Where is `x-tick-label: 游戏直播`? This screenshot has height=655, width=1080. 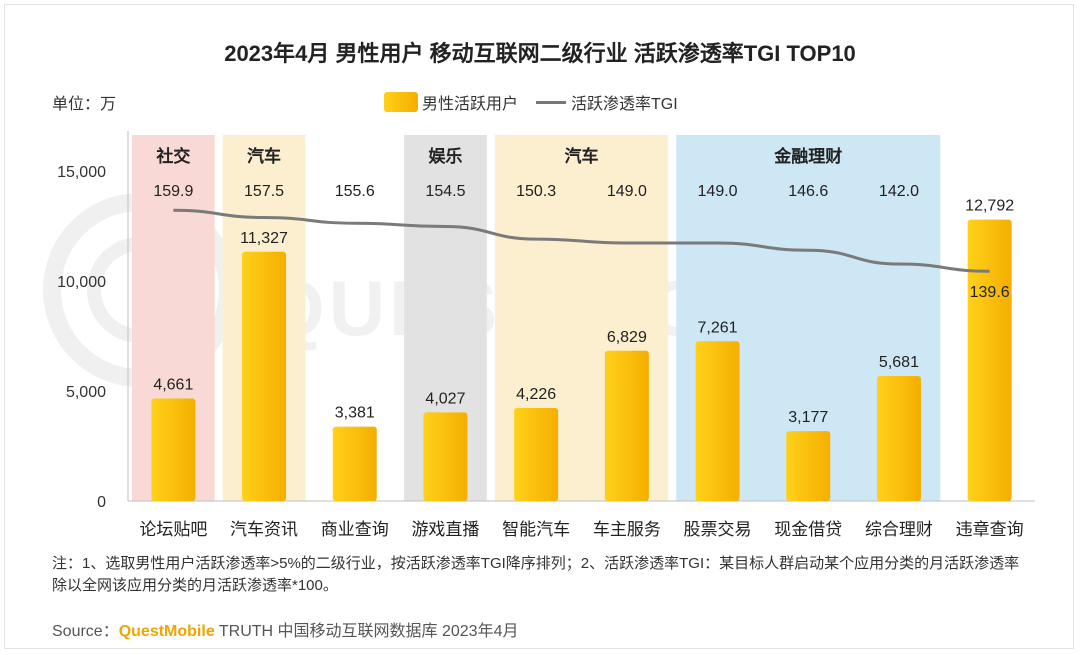 x-tick-label: 游戏直播 is located at coordinates (445, 530).